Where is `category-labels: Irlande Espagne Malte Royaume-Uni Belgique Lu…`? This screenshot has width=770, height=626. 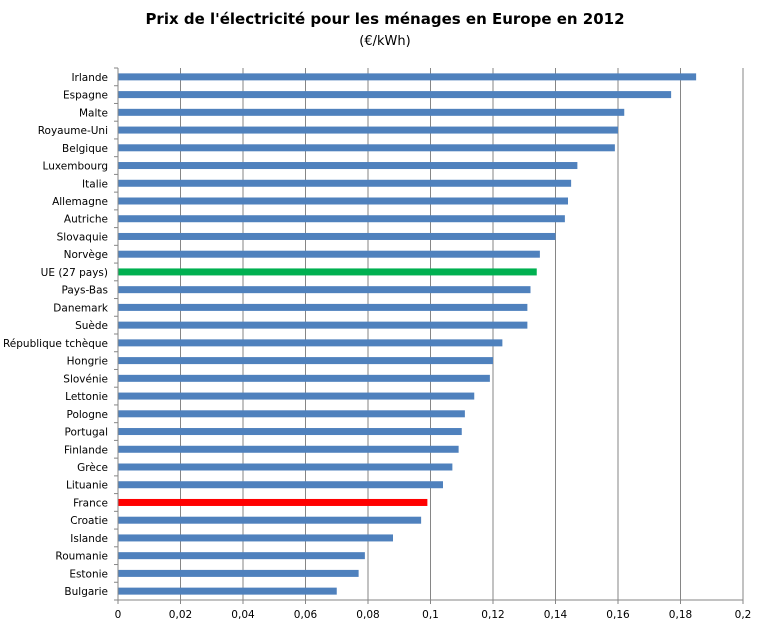 category-labels: Irlande Espagne Malte Royaume-Uni Belgique Lu… is located at coordinates (56, 335).